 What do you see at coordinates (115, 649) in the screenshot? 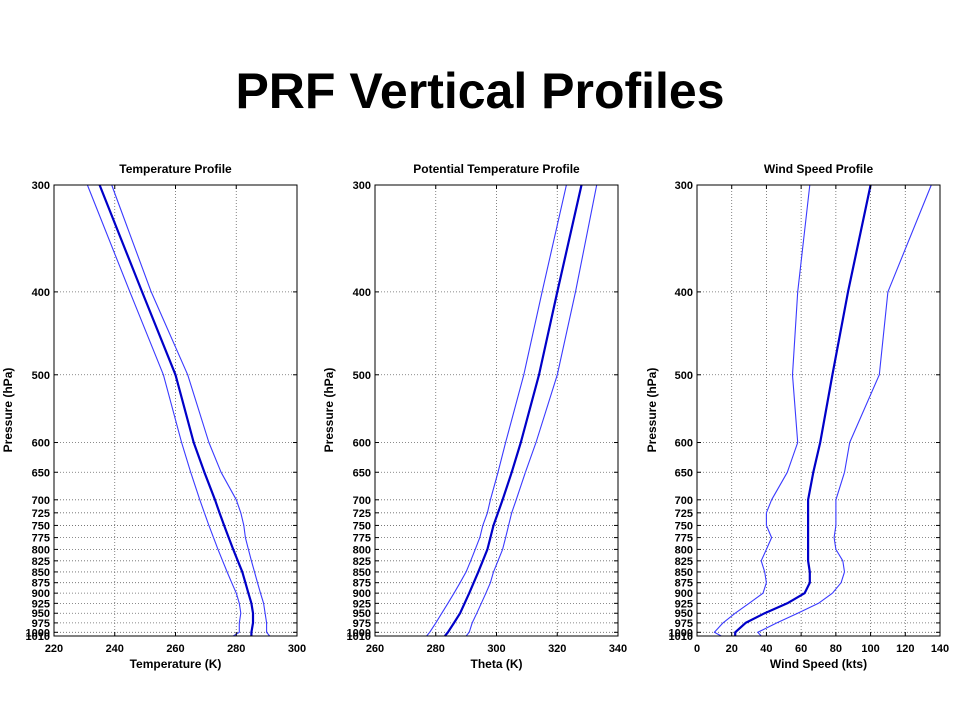
I see `x-tick-label: 240` at bounding box center [115, 649].